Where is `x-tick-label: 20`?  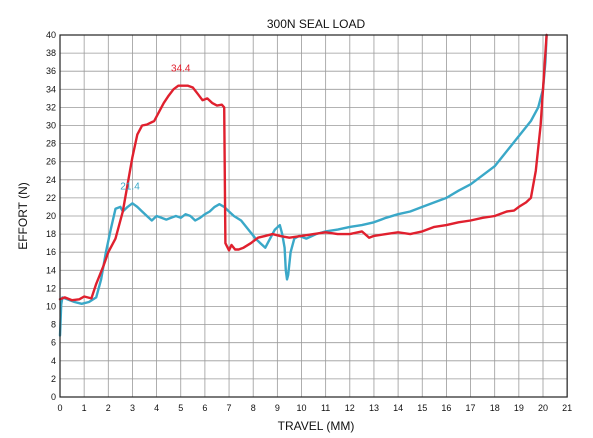
x-tick-label: 20 is located at coordinates (543, 408).